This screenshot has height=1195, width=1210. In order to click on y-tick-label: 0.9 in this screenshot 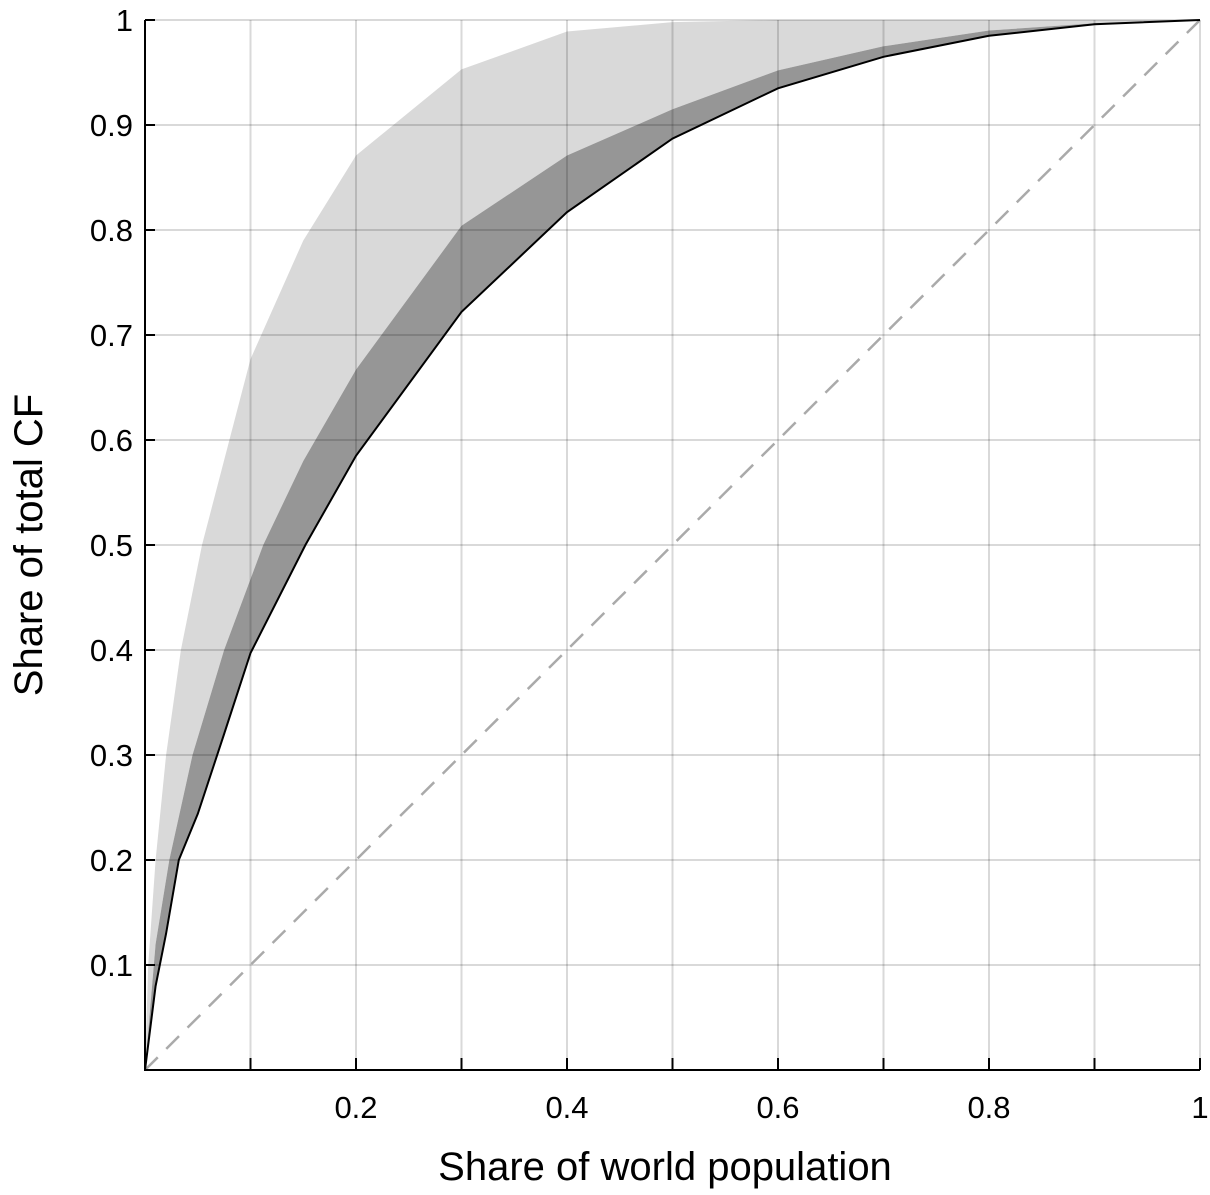, I will do `click(111, 125)`.